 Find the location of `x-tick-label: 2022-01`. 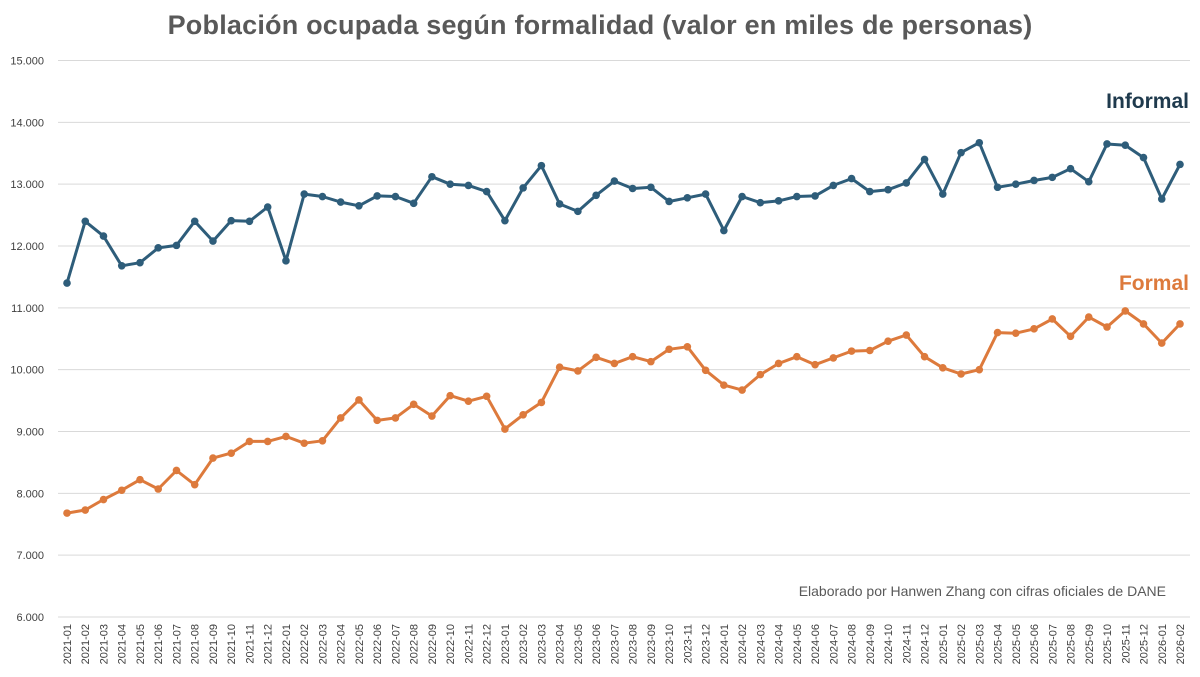

x-tick-label: 2022-01 is located at coordinates (287, 644).